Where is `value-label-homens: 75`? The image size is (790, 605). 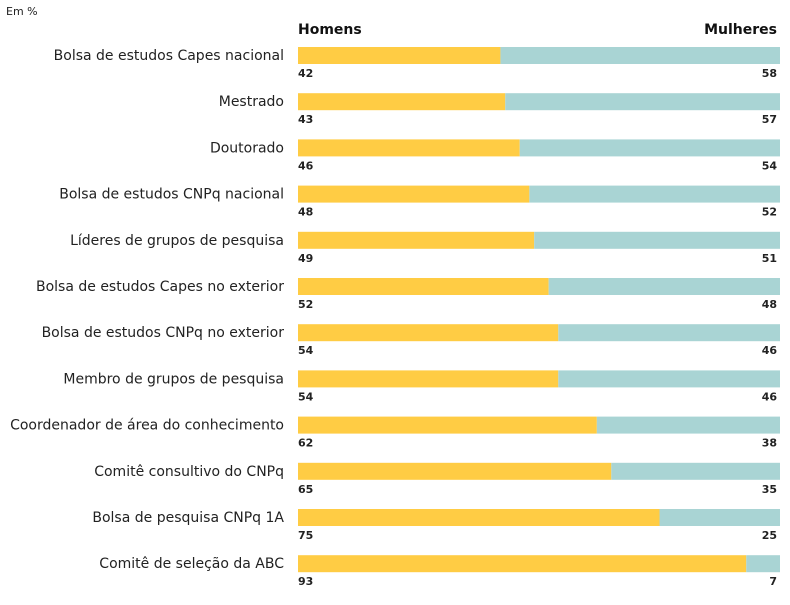 value-label-homens: 75 is located at coordinates (305, 535).